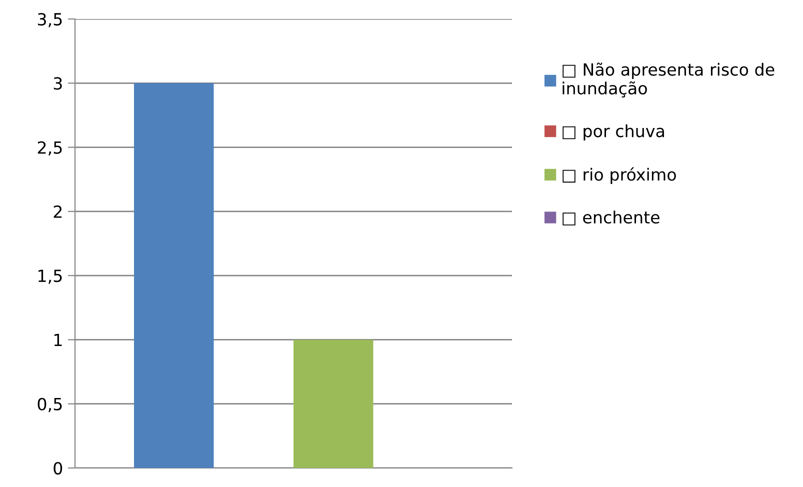 This screenshot has width=803, height=487. I want to click on legend-label: □ por chuva, so click(613, 132).